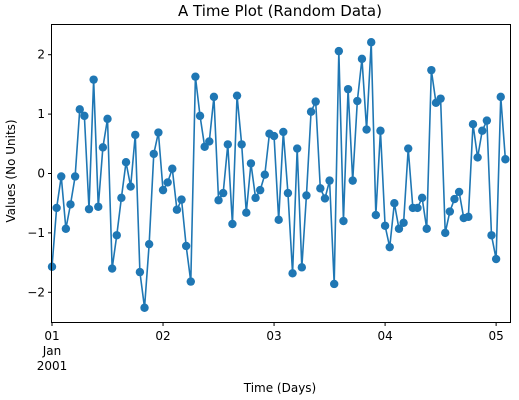  Describe the element at coordinates (52, 351) in the screenshot. I see `x-tick-label: Jan` at that location.